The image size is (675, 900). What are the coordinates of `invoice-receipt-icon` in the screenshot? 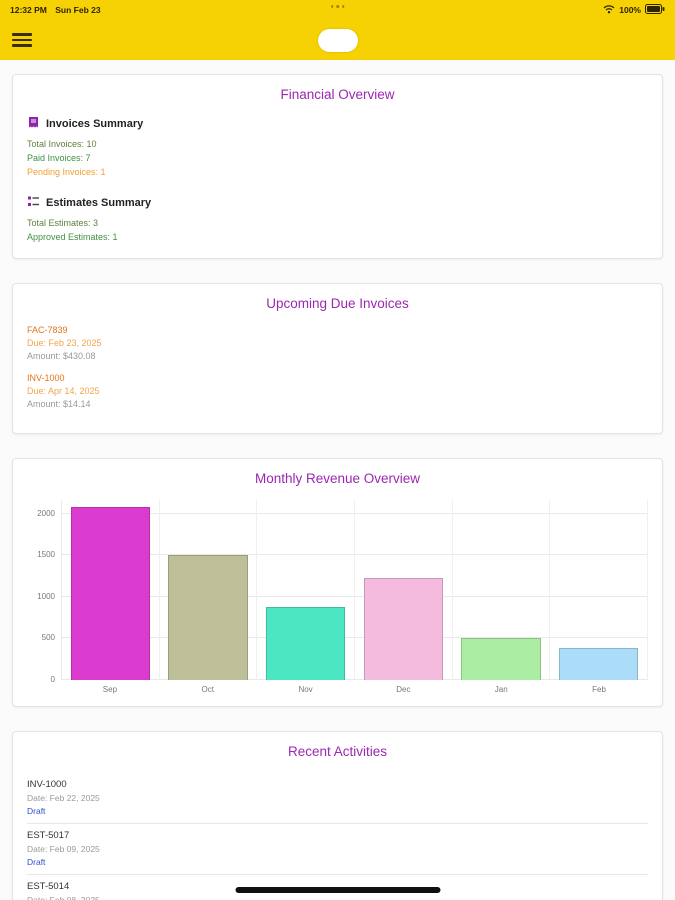 It's located at (33, 124).